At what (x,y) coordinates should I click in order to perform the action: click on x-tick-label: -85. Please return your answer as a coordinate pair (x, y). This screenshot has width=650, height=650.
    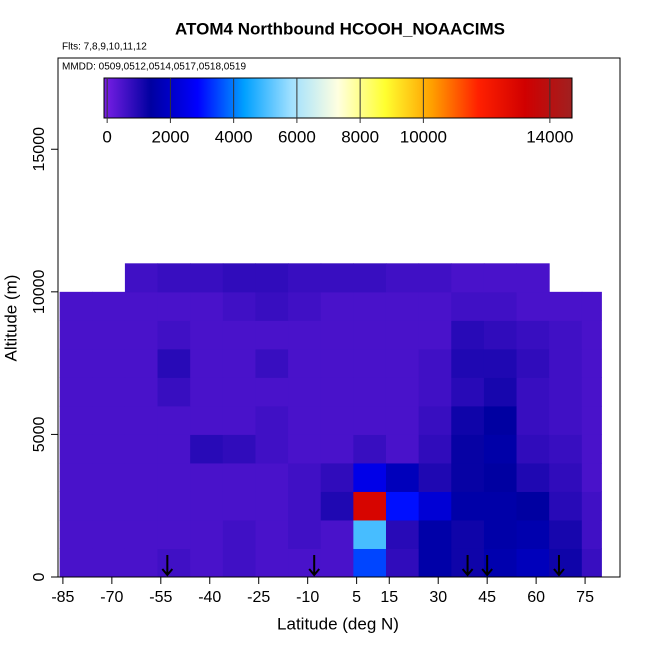
    Looking at the image, I should click on (62, 597).